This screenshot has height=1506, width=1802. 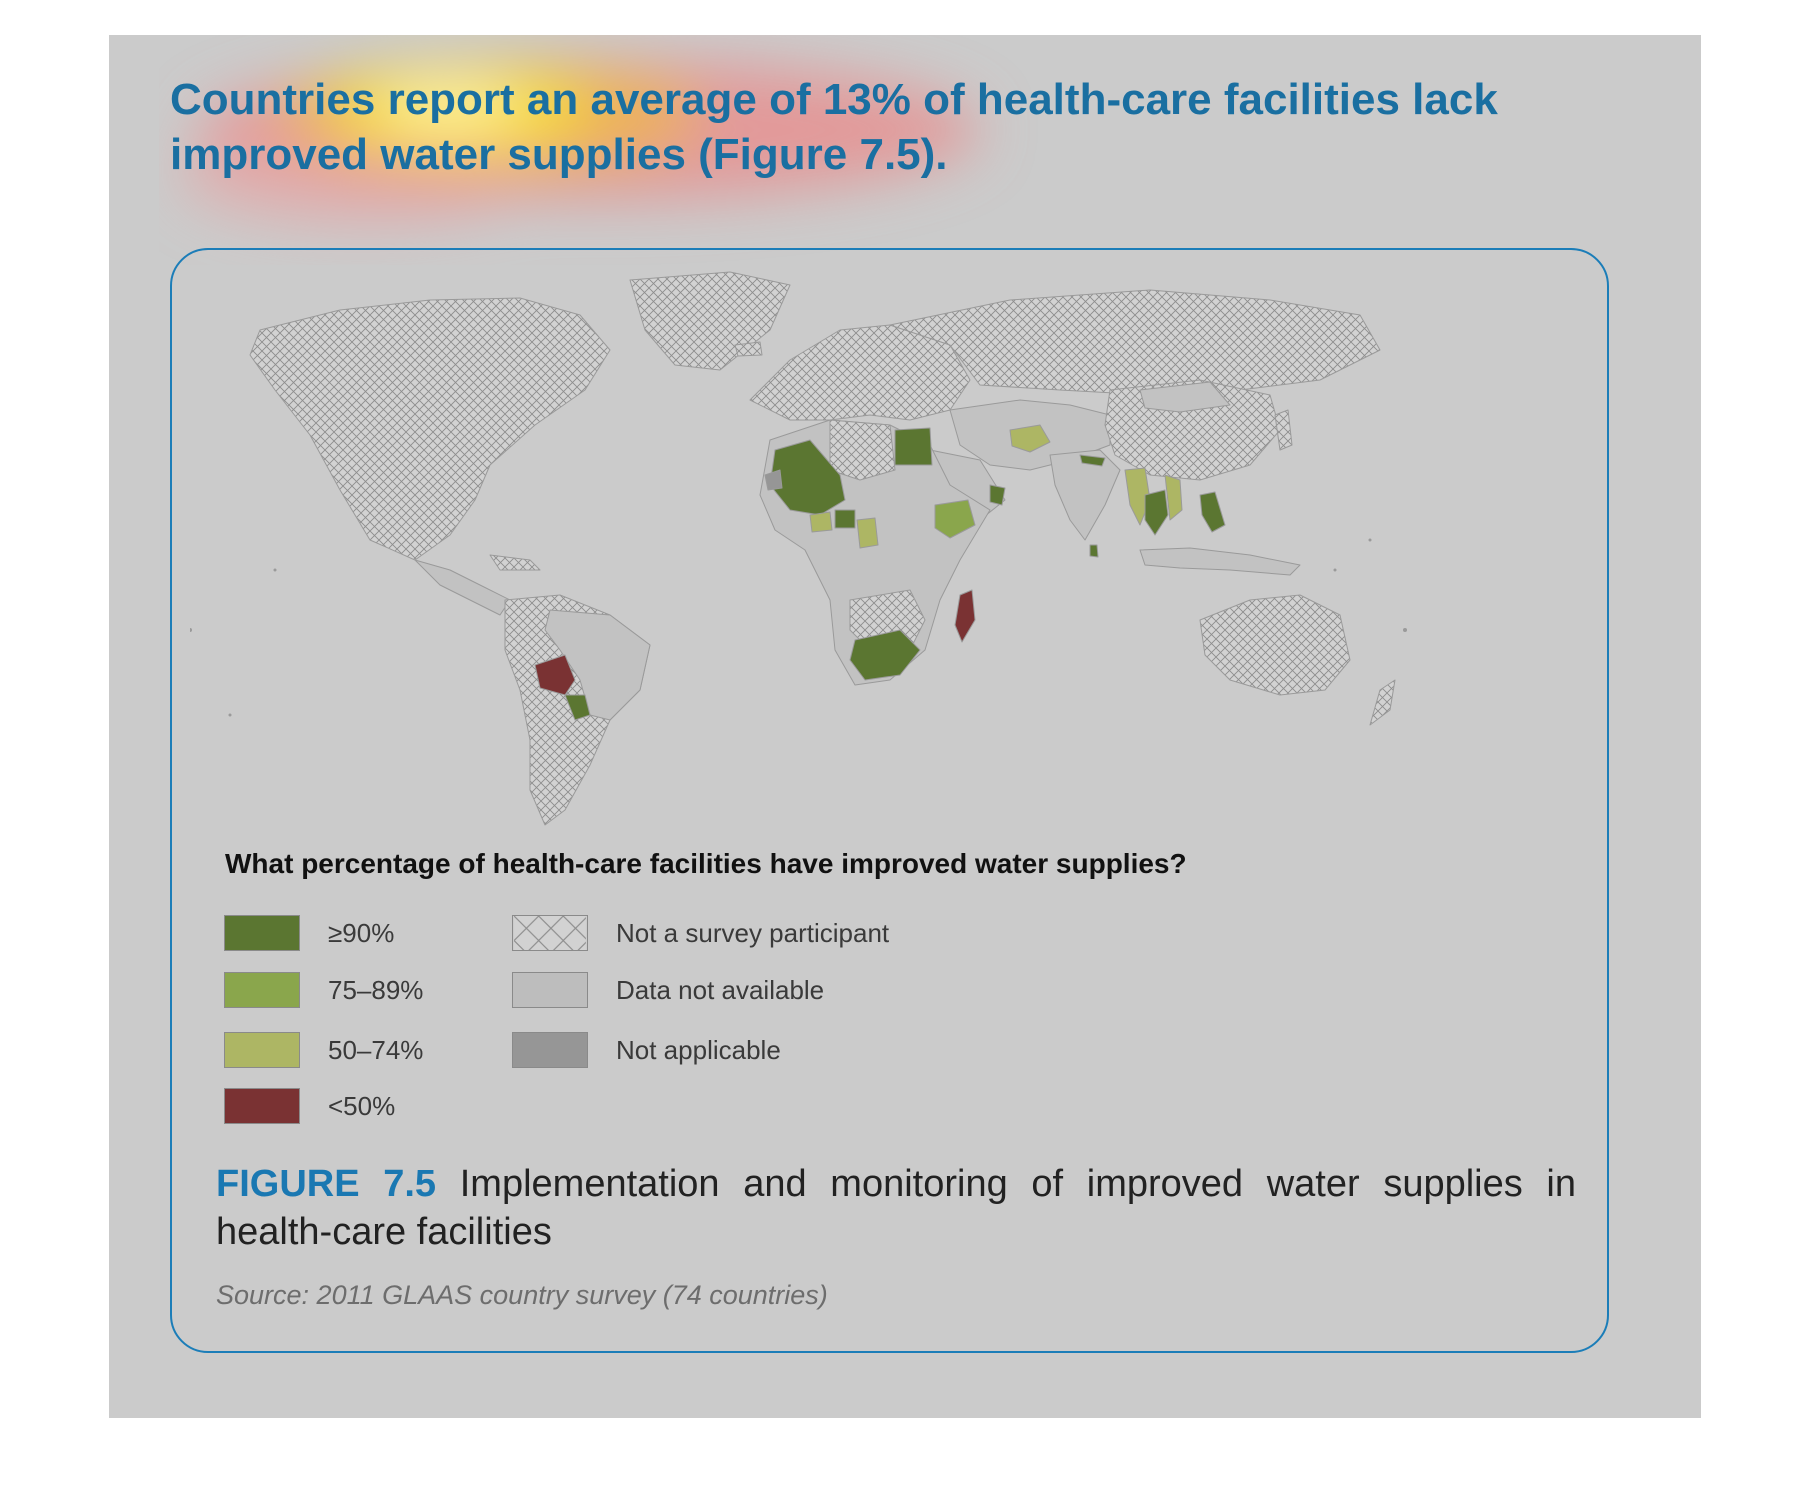 I want to click on ghana-region, so click(x=821, y=522).